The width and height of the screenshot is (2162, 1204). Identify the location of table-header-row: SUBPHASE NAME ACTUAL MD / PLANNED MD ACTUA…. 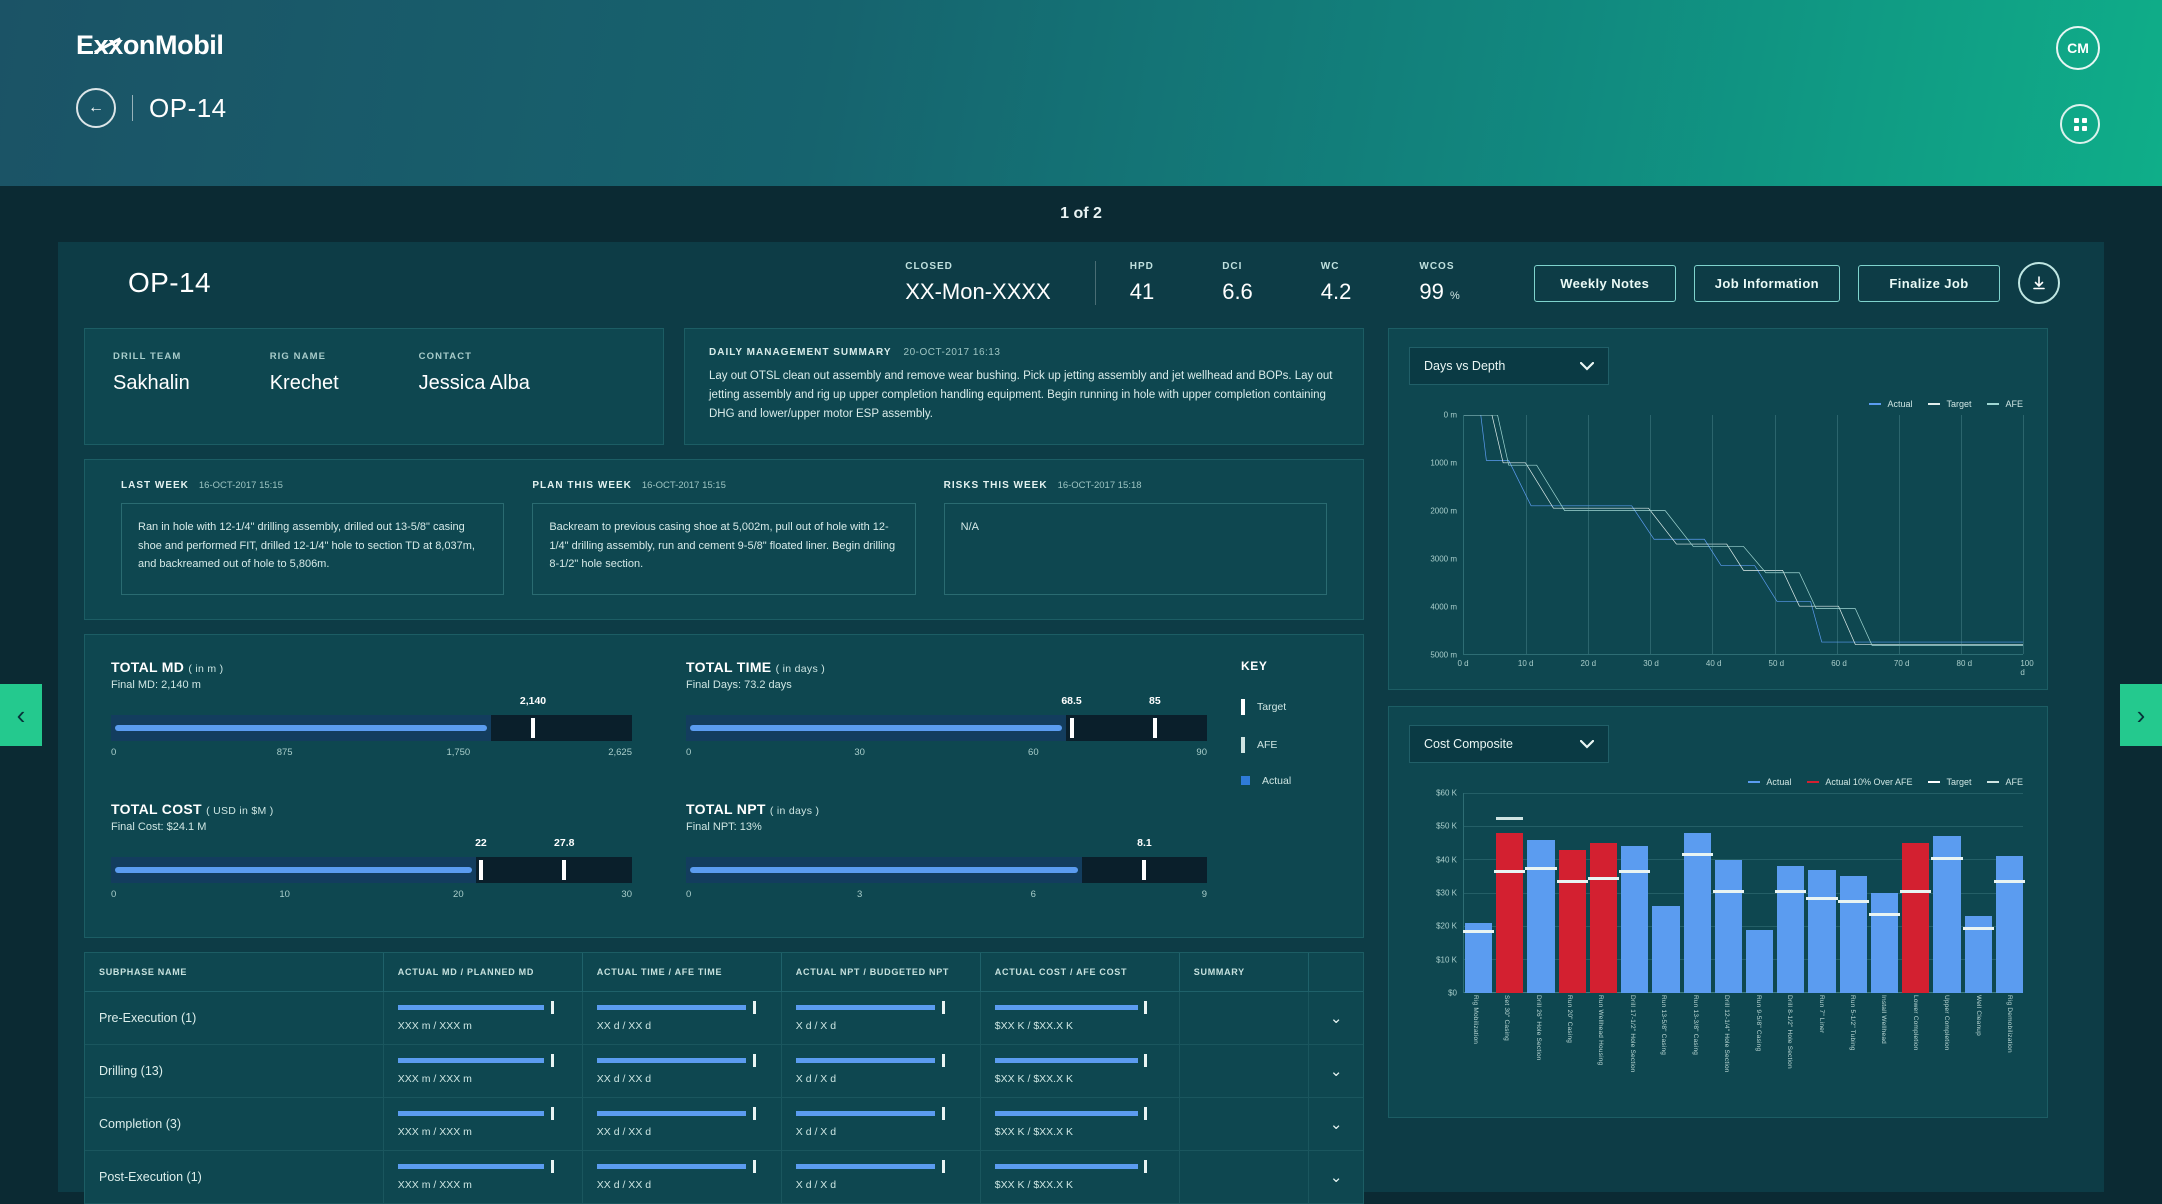
(724, 972).